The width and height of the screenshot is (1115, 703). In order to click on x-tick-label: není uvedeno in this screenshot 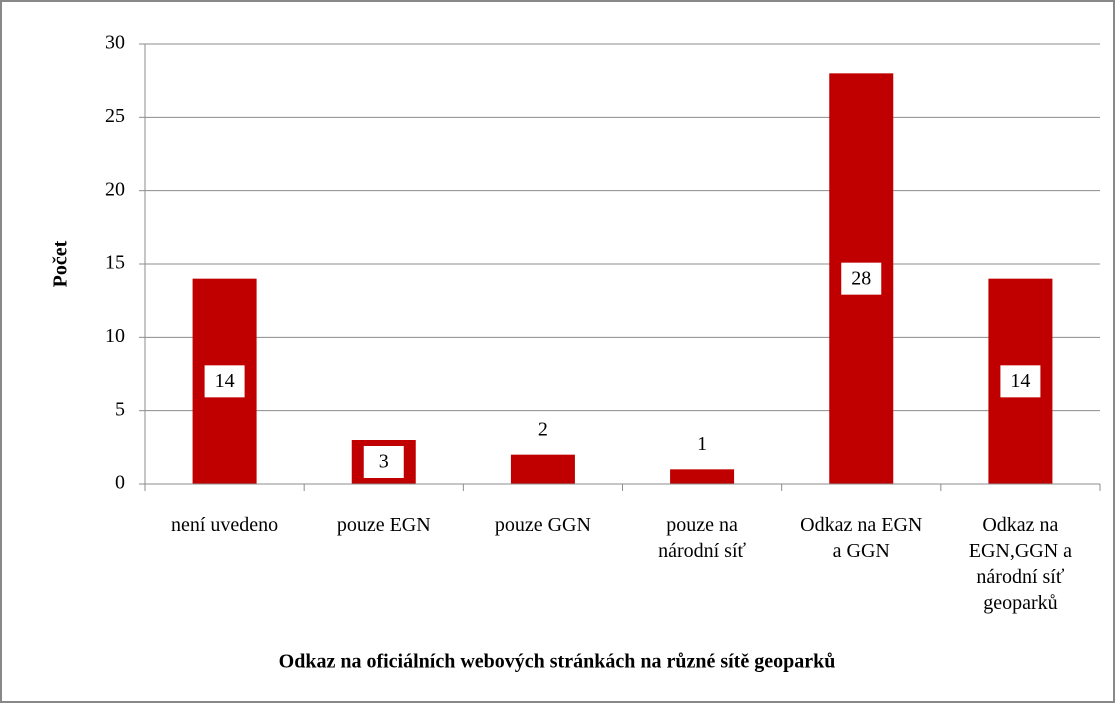, I will do `click(224, 525)`.